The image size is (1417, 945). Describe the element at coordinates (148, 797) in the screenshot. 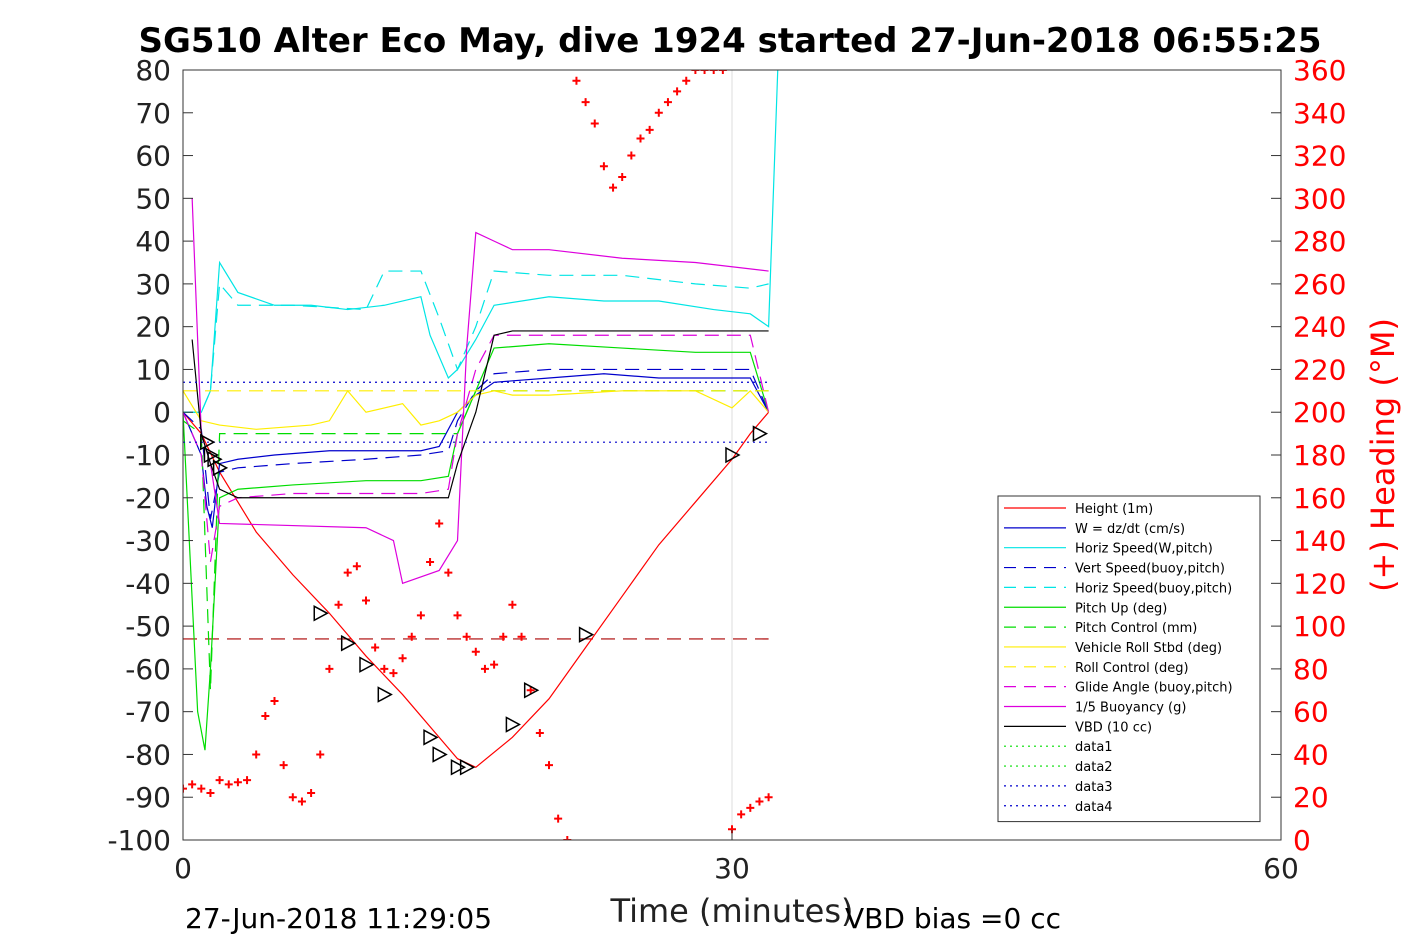

I see `y-tick-label: -90` at that location.